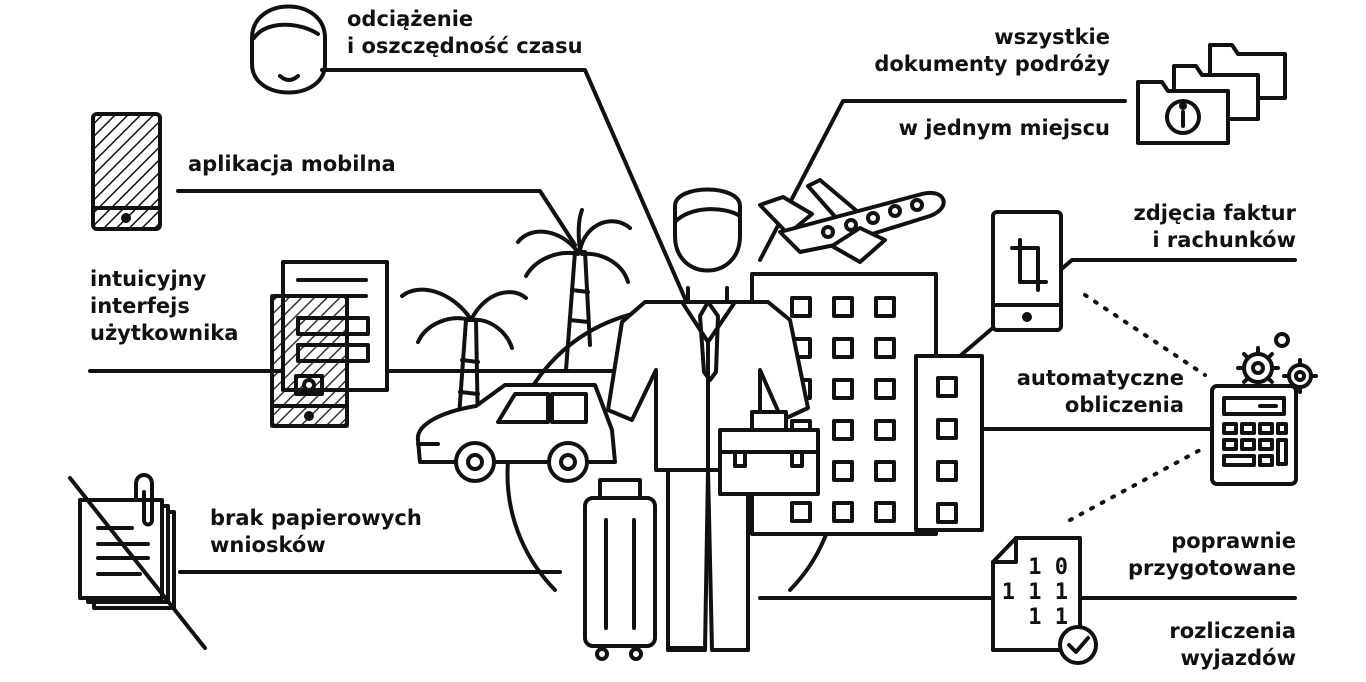 The width and height of the screenshot is (1366, 682). I want to click on phone-hatched-icon, so click(126, 171).